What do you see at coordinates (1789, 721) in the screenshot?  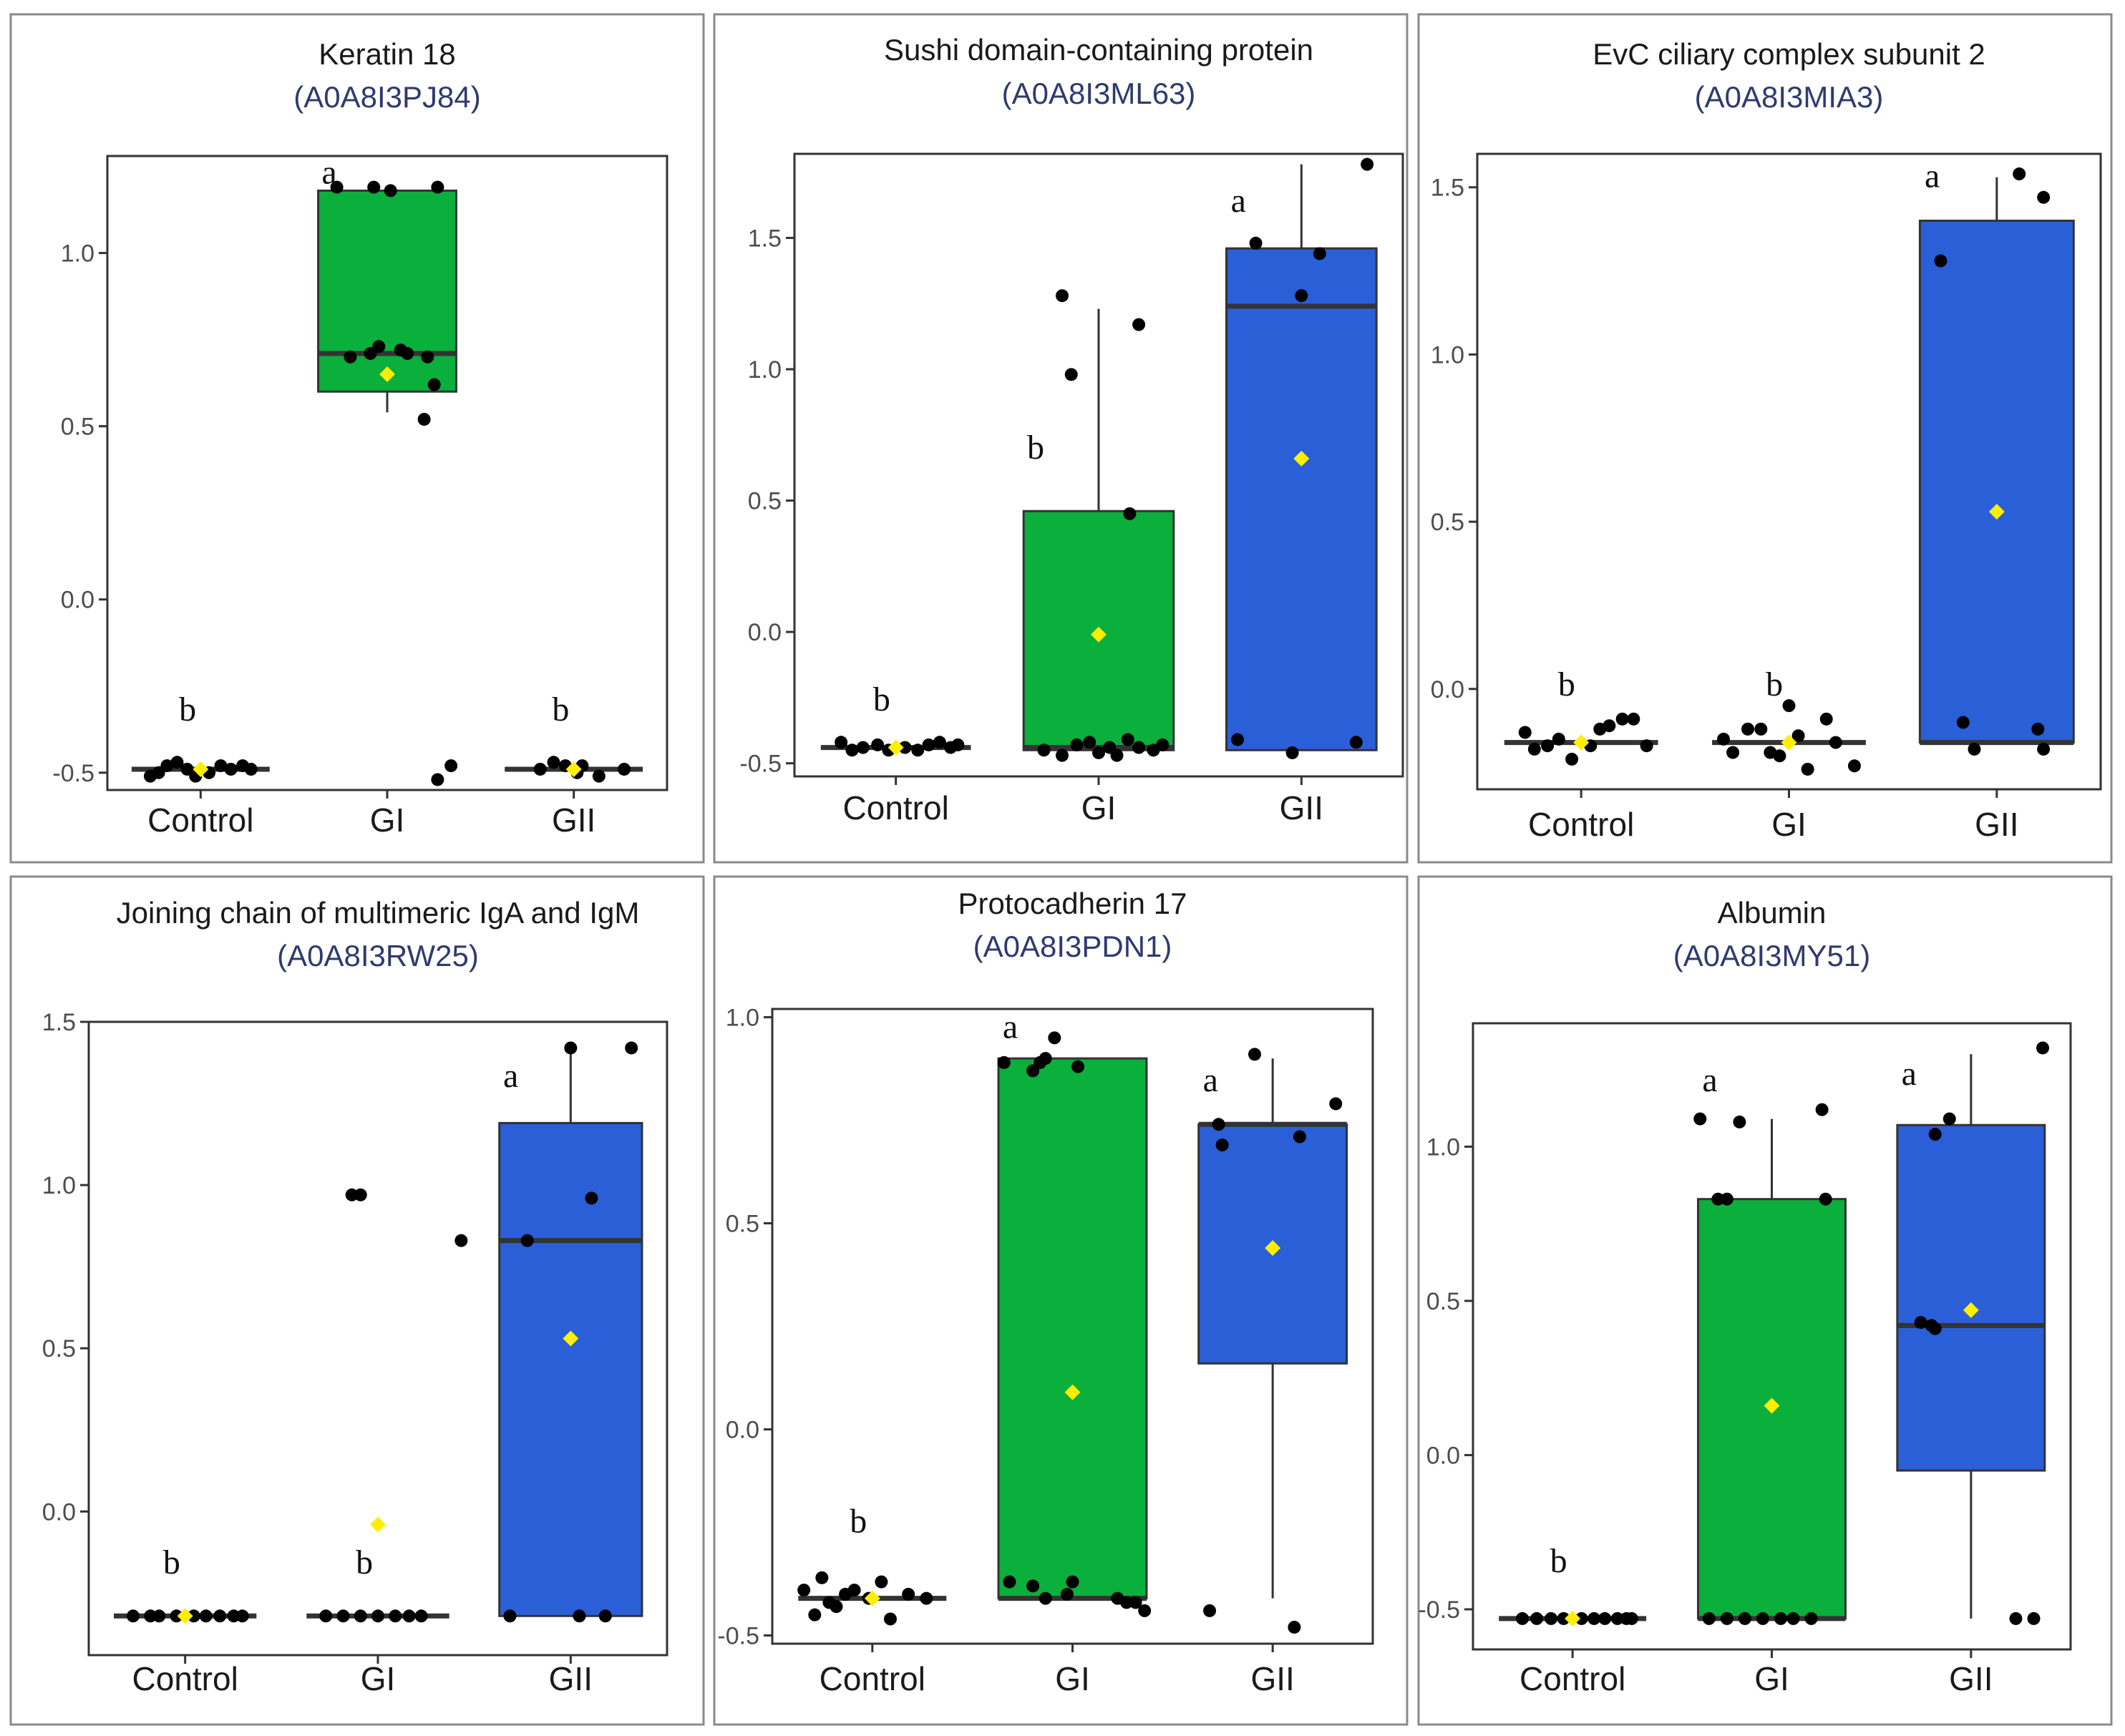 I see `group-gi: b` at bounding box center [1789, 721].